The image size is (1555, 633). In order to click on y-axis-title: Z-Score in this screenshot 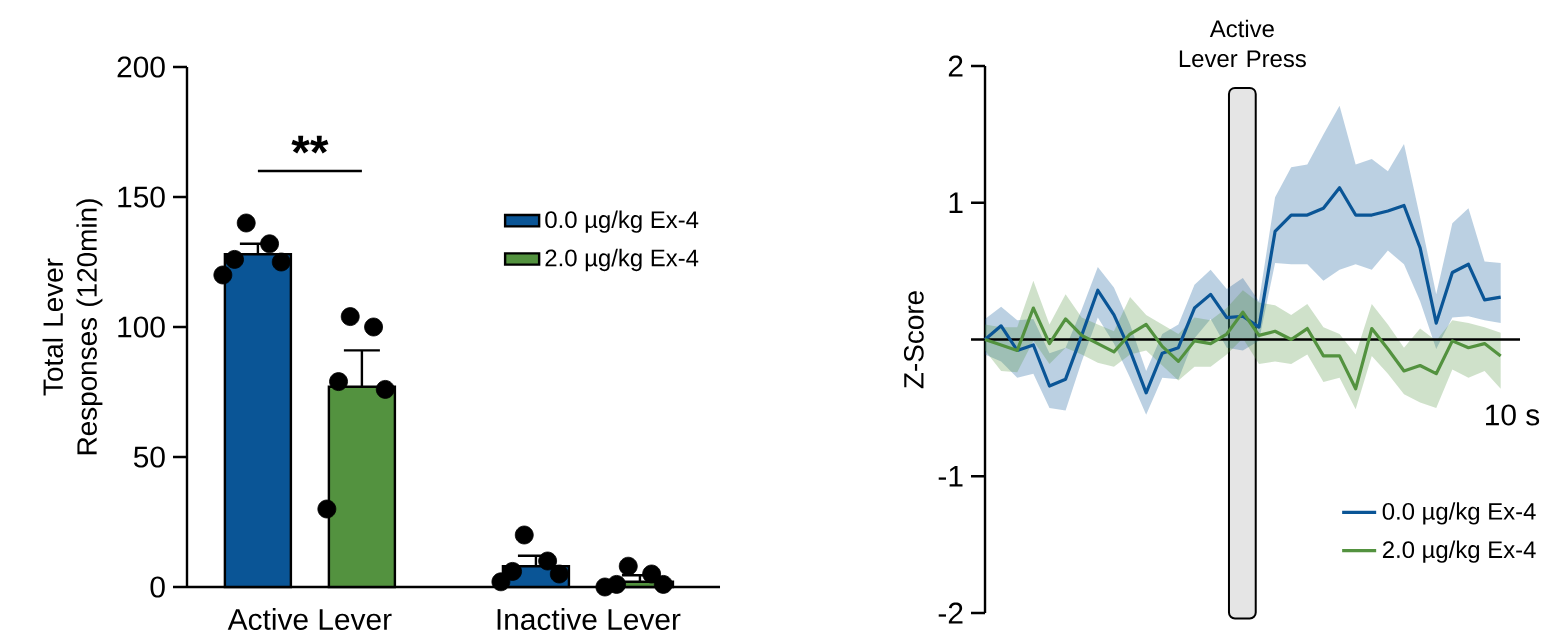, I will do `click(913, 340)`.